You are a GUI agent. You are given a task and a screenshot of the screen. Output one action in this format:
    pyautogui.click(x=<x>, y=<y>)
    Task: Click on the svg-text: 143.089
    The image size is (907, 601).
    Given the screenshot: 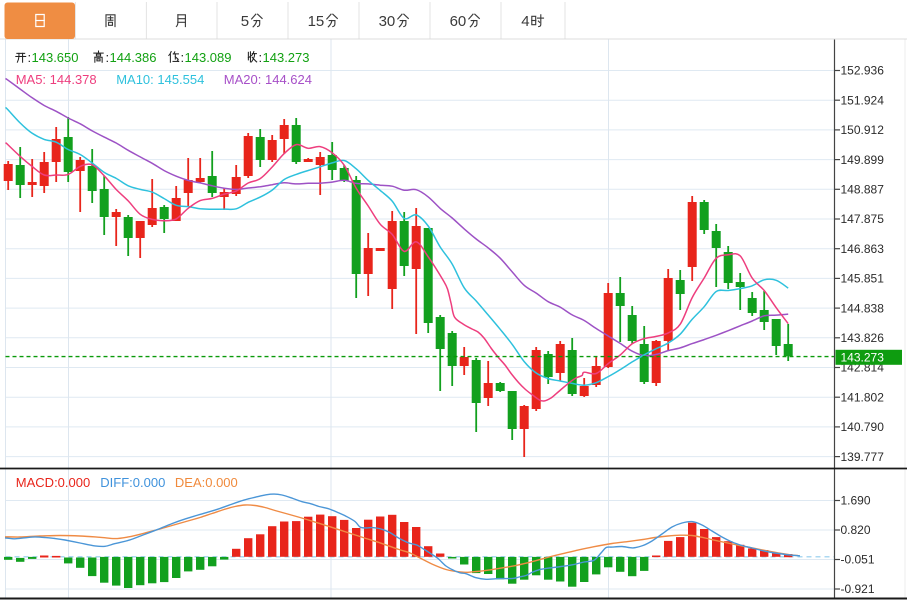 What is the action you would take?
    pyautogui.click(x=208, y=57)
    